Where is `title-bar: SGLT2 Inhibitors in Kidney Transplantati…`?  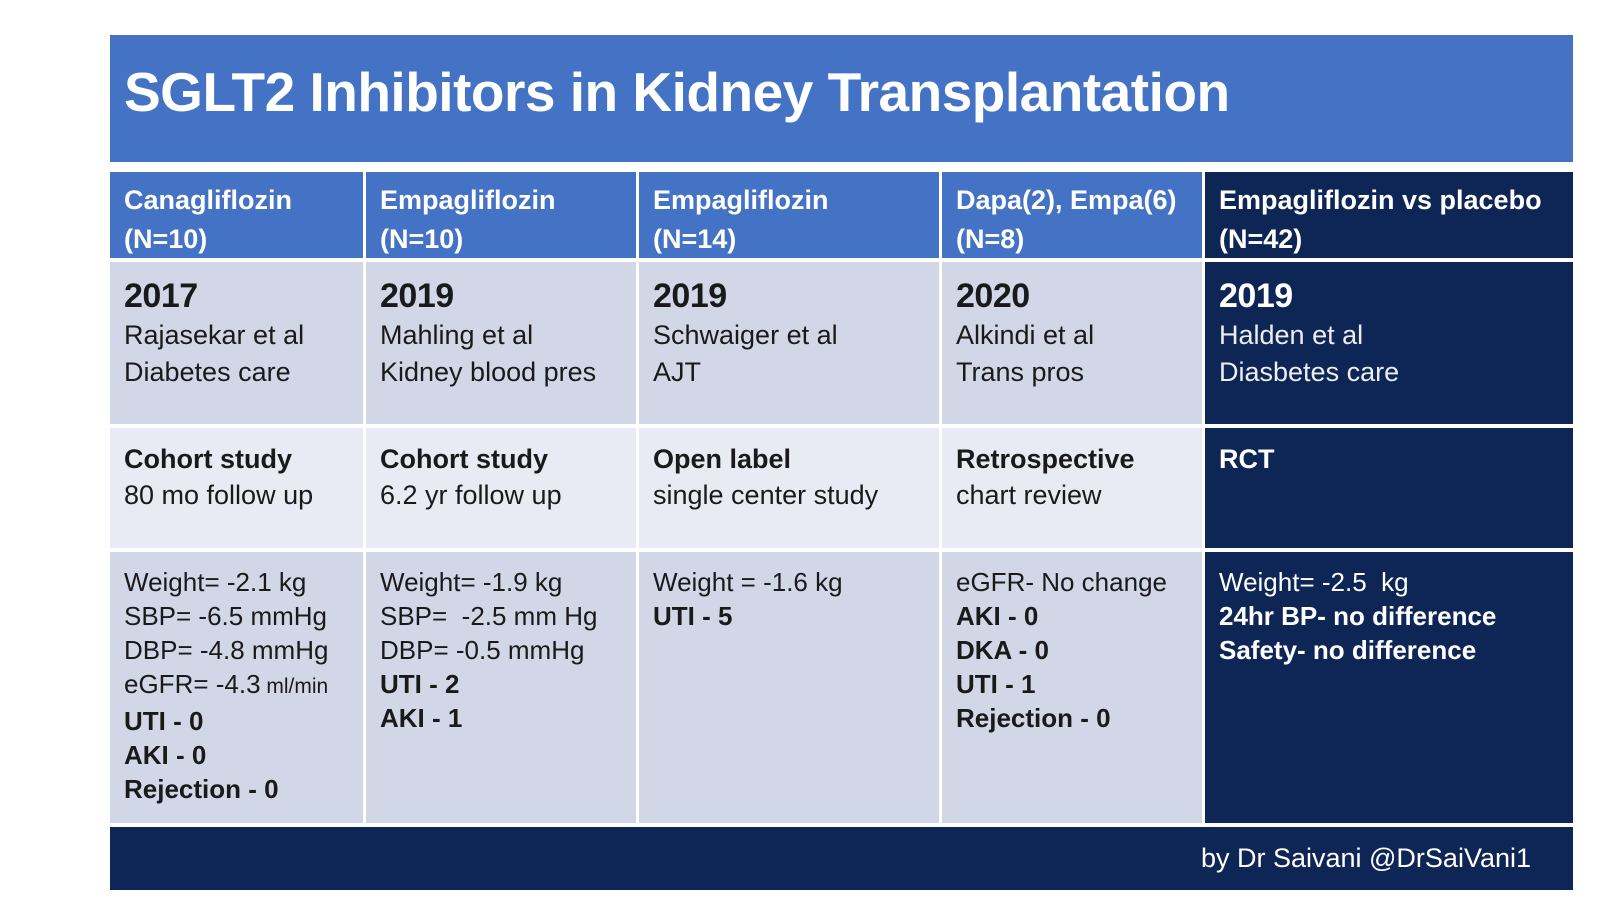
title-bar: SGLT2 Inhibitors in Kidney Transplantati… is located at coordinates (841, 98).